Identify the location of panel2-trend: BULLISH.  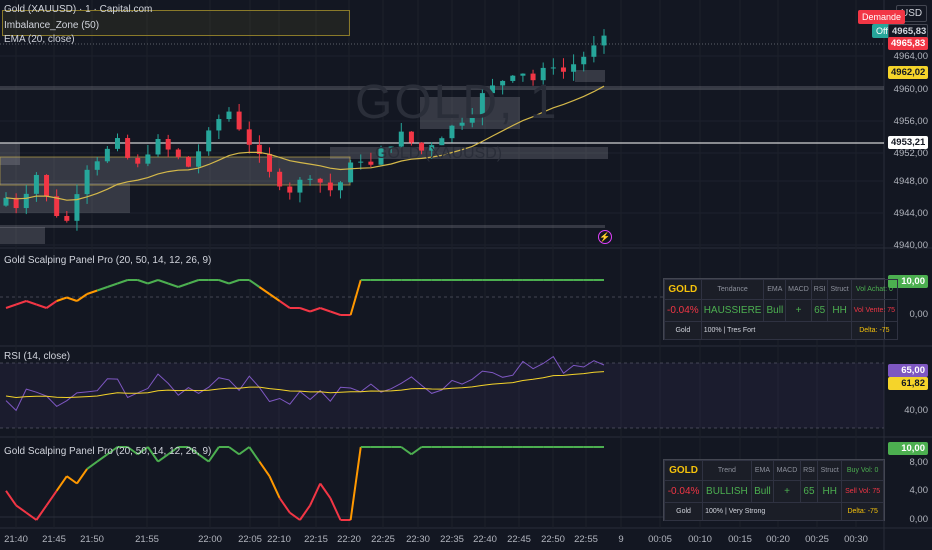
(727, 491).